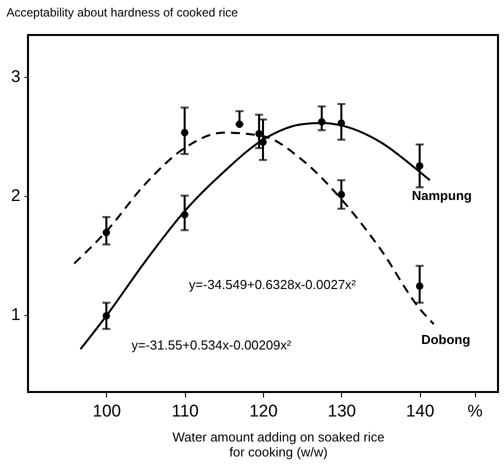  What do you see at coordinates (475, 411) in the screenshot?
I see `x-tick-label: %` at bounding box center [475, 411].